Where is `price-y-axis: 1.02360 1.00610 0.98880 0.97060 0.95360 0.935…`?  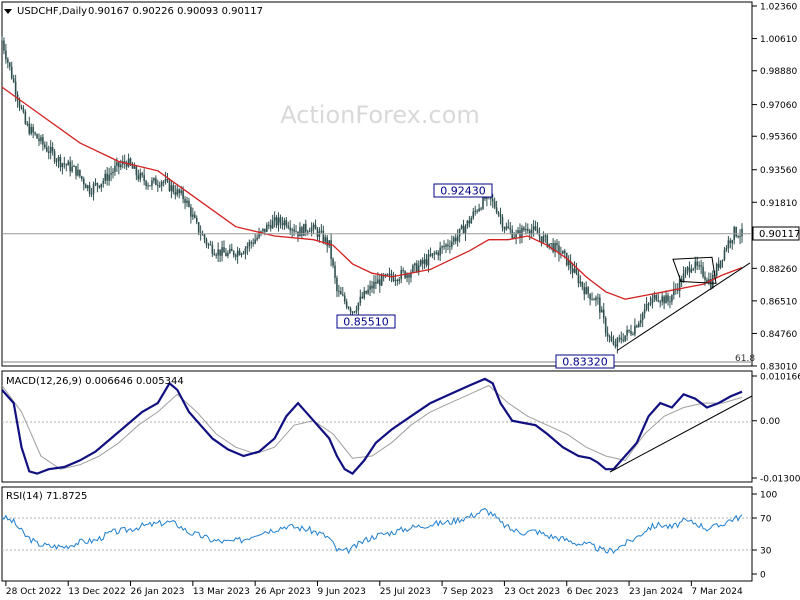
price-y-axis: 1.02360 1.00610 0.98880 0.97060 0.95360 0.935… is located at coordinates (774, 188).